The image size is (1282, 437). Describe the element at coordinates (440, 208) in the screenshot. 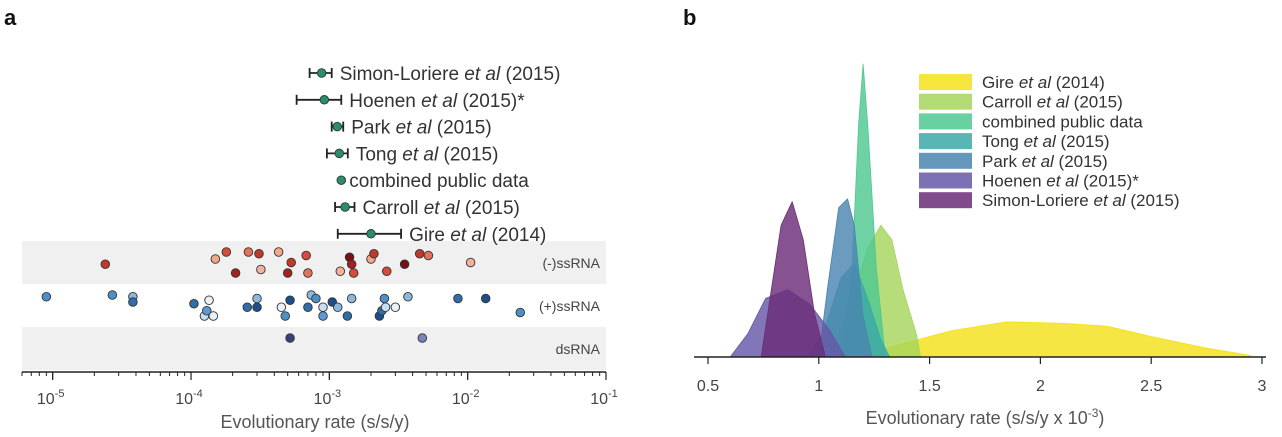

I see `study-5-label: Carroll et al (2015)` at that location.